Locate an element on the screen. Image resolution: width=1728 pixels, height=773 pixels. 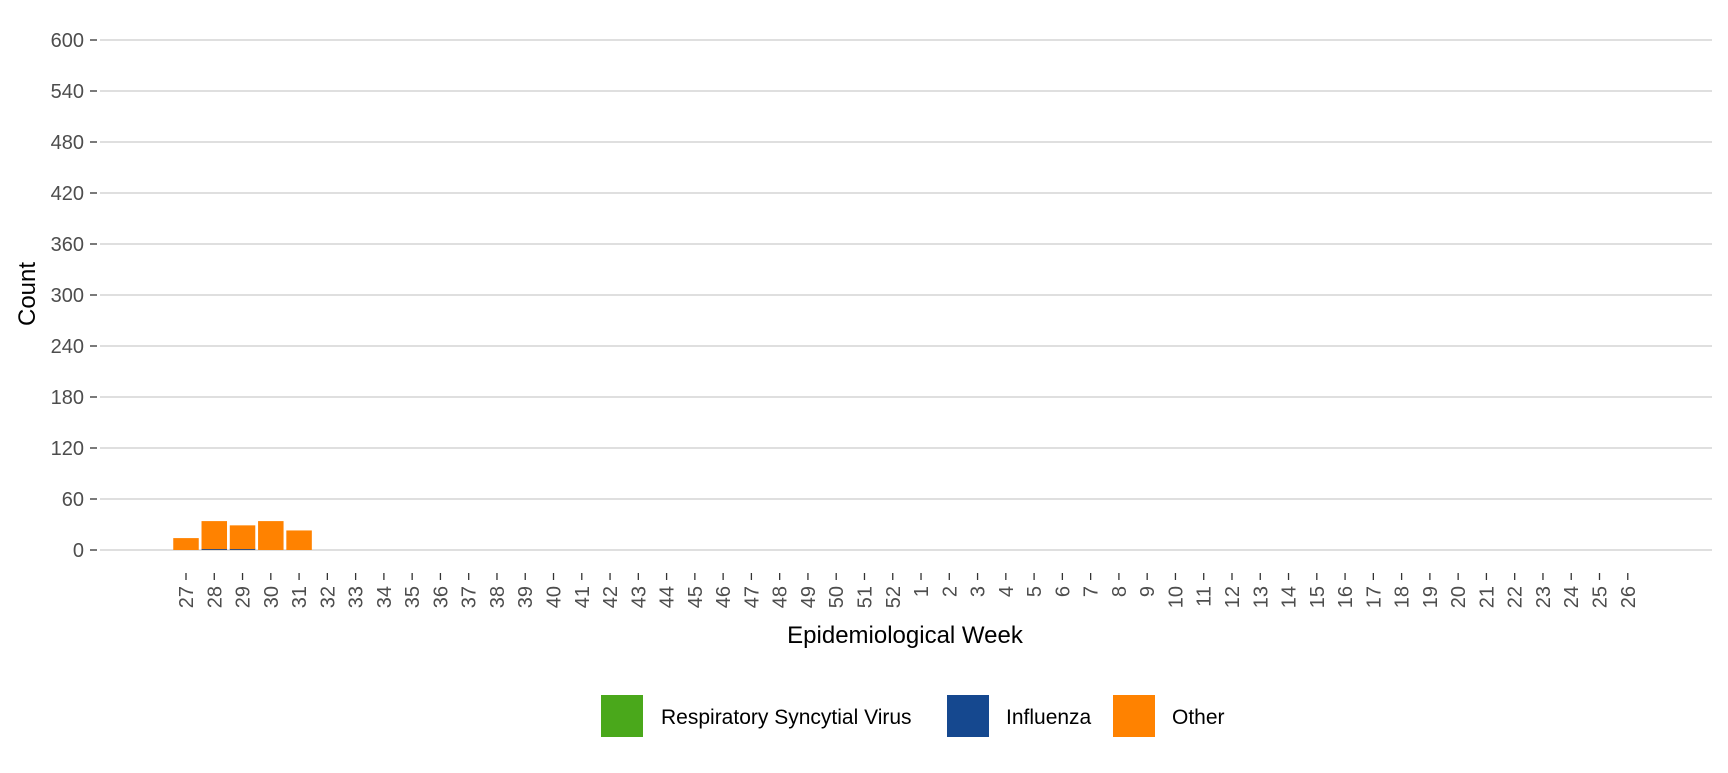
x-tick-label: 19 is located at coordinates (1431, 597).